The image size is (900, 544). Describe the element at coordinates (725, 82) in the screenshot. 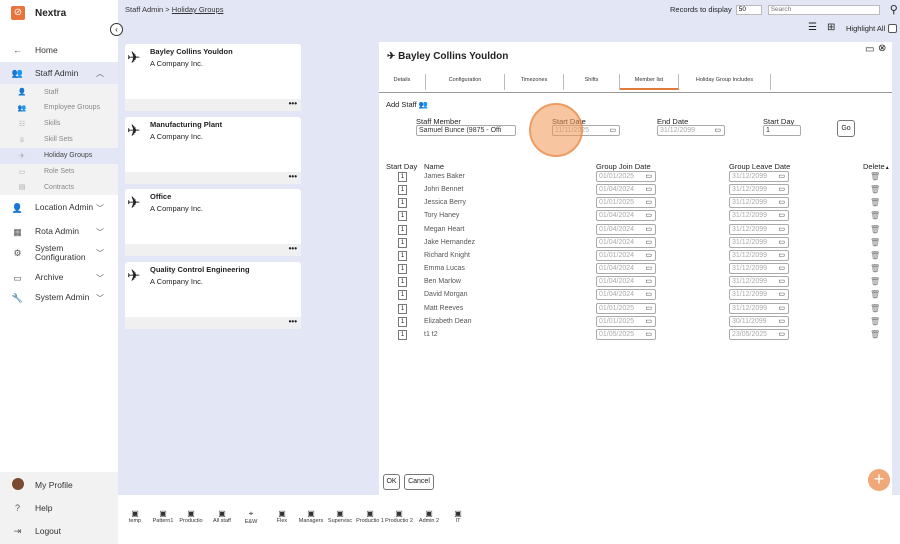

I see `tab-holiday-group-includes: Holiday Group Includes` at that location.